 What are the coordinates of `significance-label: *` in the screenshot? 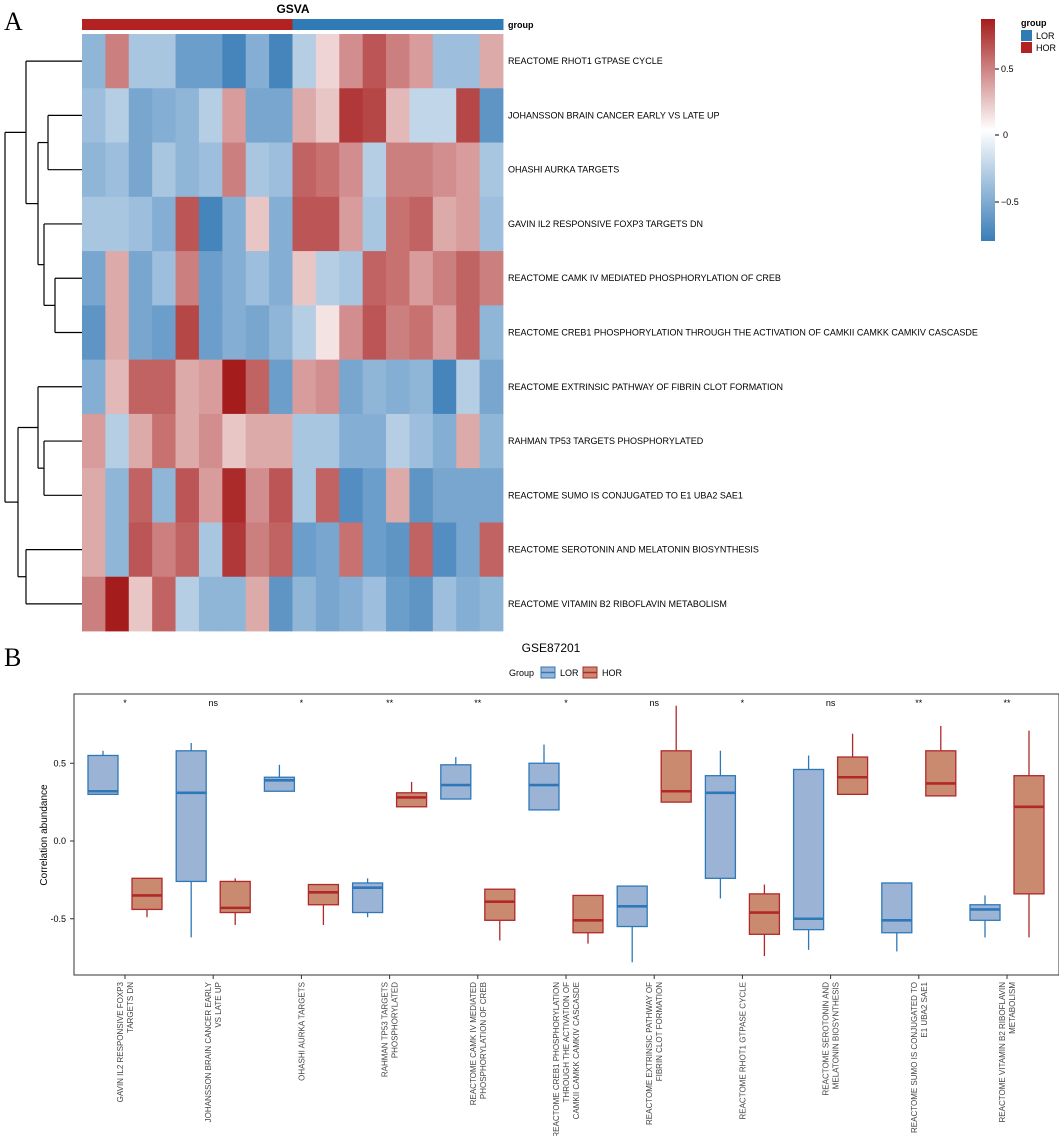 It's located at (125, 703).